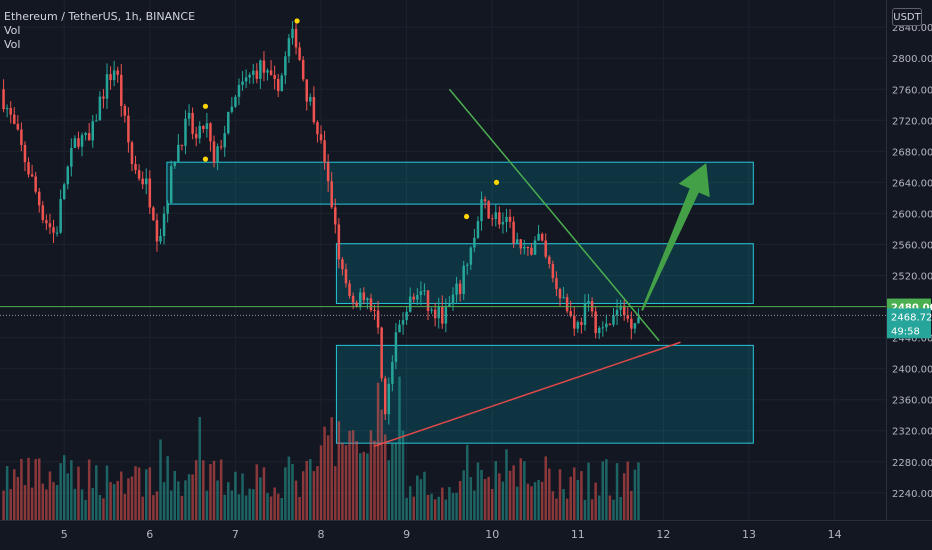 This screenshot has height=550, width=932. Describe the element at coordinates (912, 183) in the screenshot. I see `y-tick-label: 2640.00` at that location.